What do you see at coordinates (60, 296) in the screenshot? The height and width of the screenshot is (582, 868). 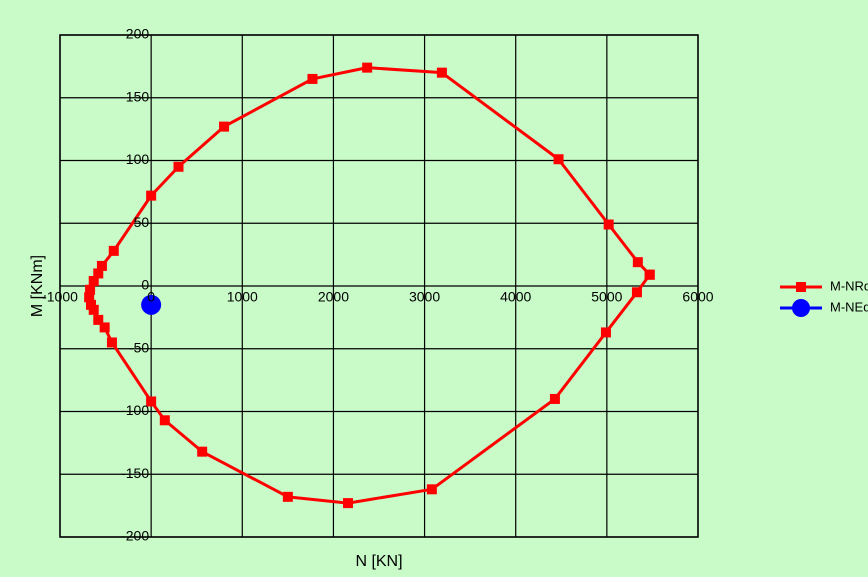 I see `x-tick-label: -1000` at bounding box center [60, 296].